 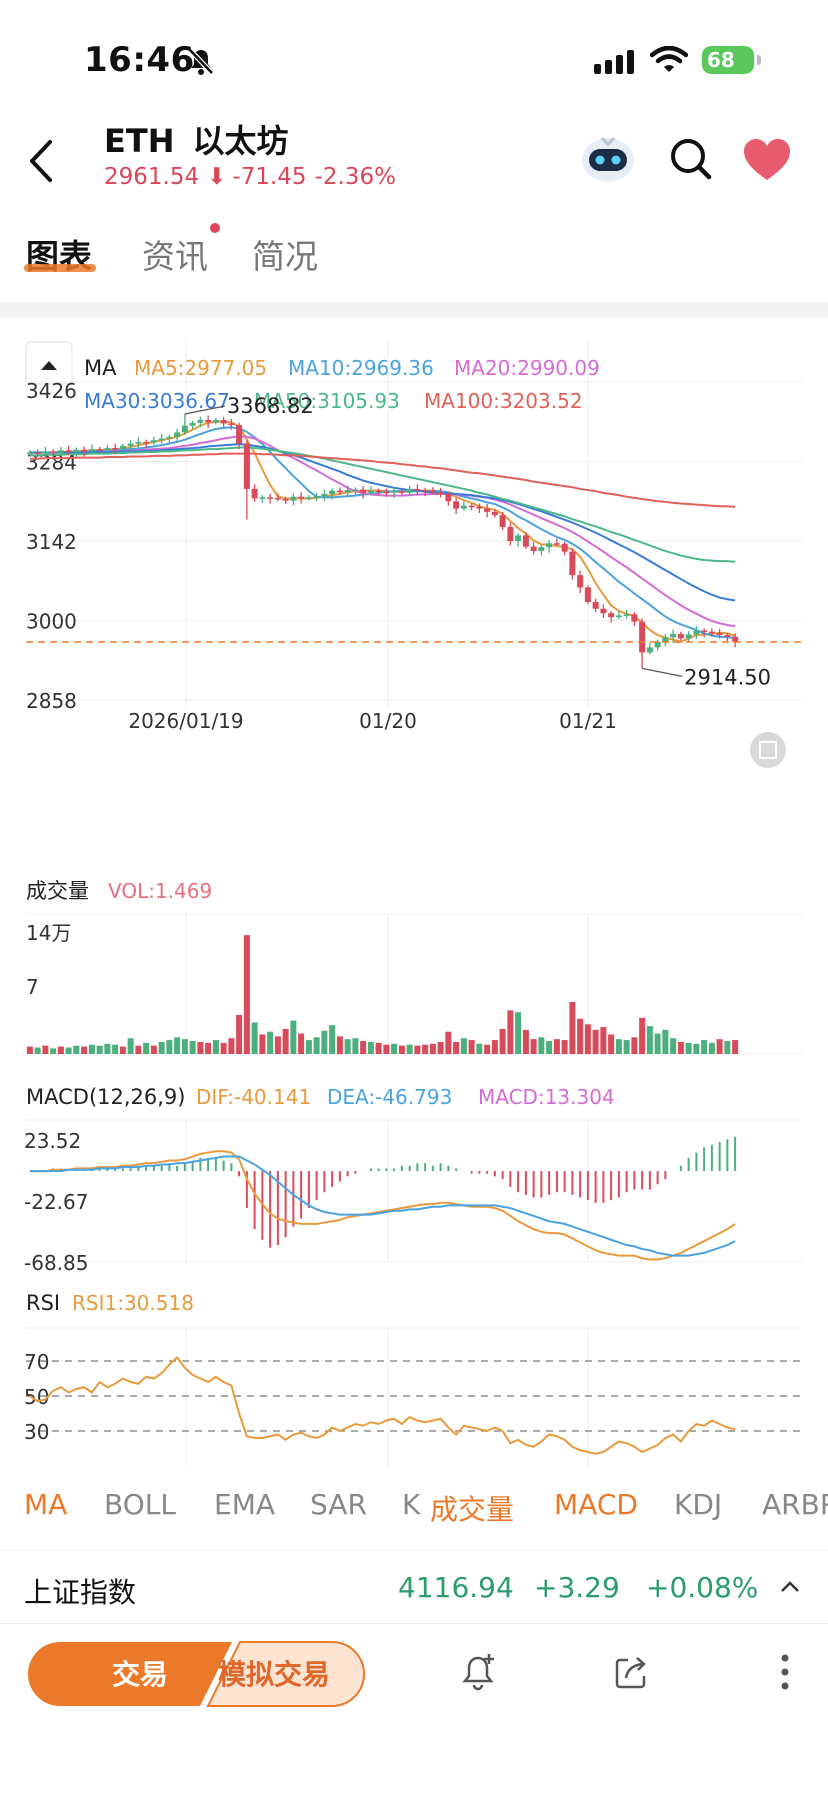 I want to click on ma-legend-item: MA30:3036.67, so click(x=157, y=401).